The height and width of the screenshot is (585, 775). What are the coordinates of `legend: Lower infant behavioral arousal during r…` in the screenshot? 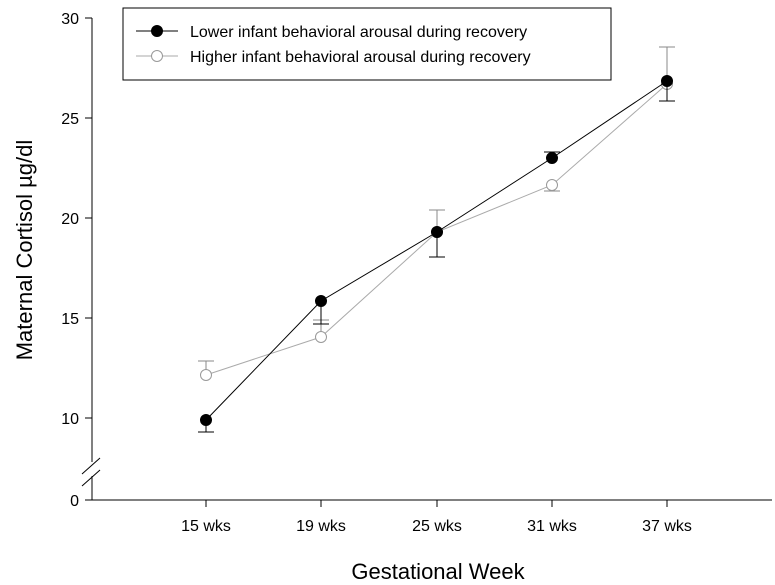 It's located at (367, 44).